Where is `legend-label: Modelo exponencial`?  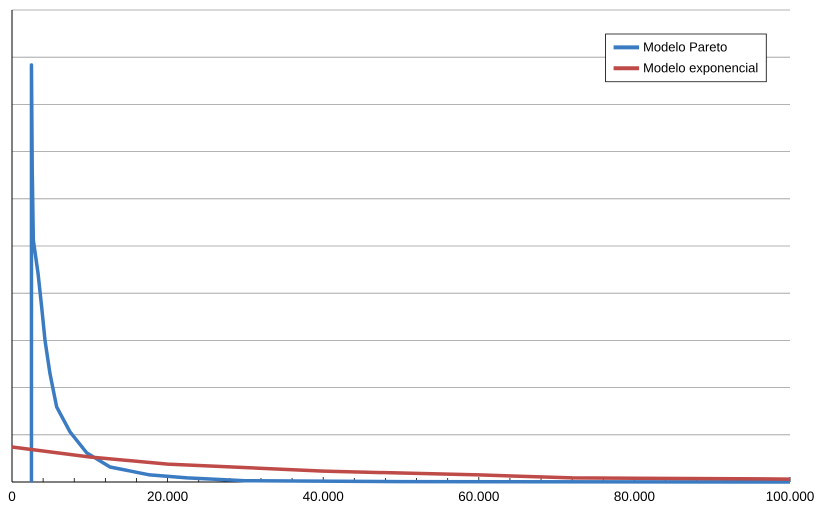
legend-label: Modelo exponencial is located at coordinates (701, 68).